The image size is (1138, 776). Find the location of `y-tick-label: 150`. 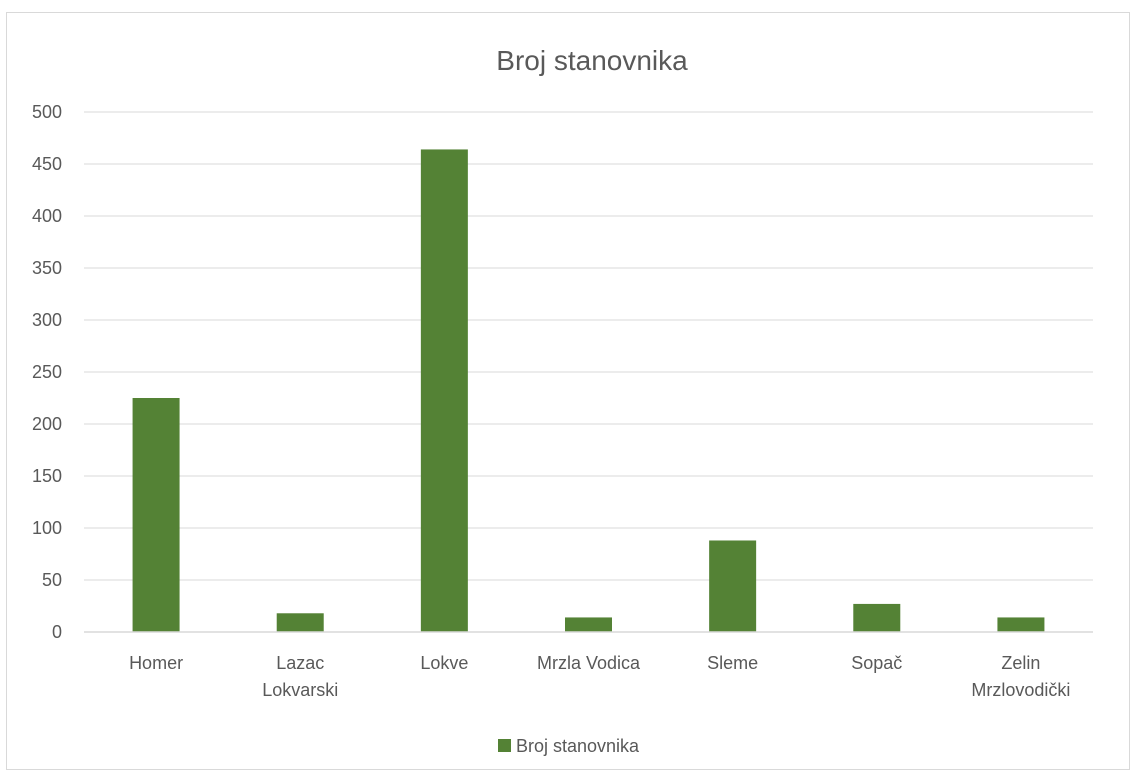

y-tick-label: 150 is located at coordinates (47, 476).